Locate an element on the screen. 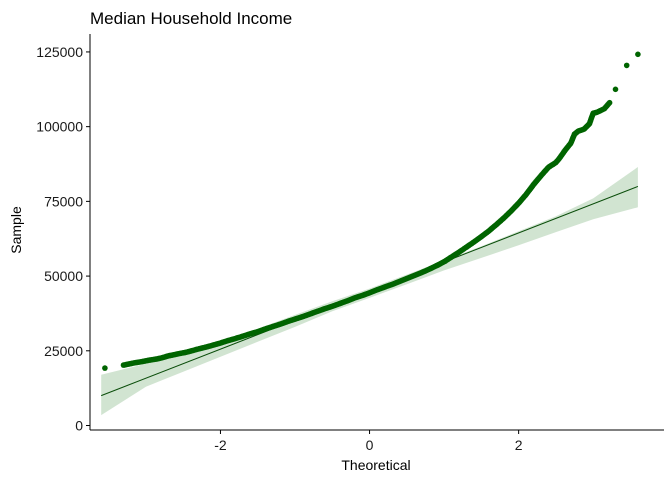 The height and width of the screenshot is (480, 672). chart-title: Median Household Income is located at coordinates (191, 18).